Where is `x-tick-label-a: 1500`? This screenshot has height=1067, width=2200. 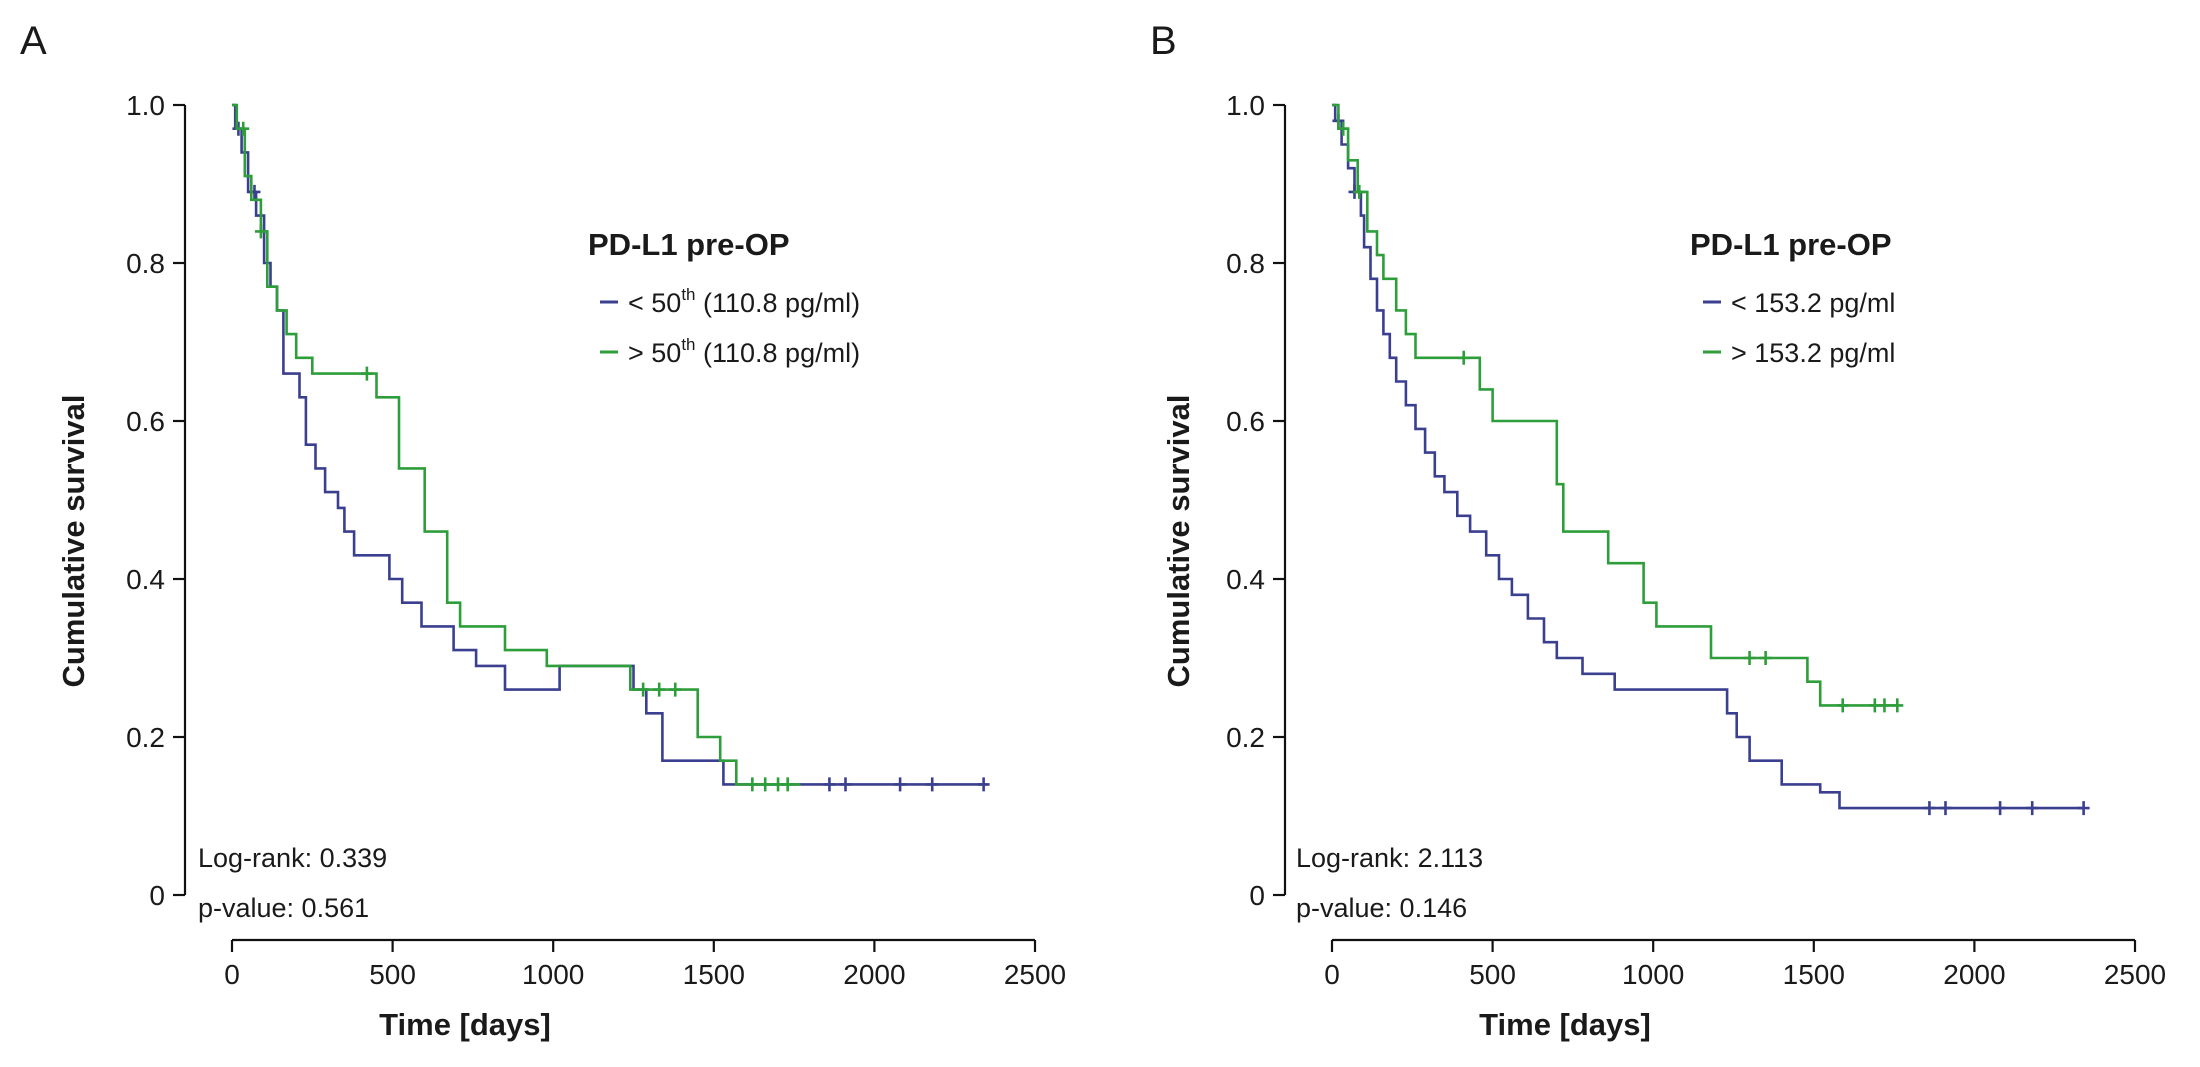 x-tick-label-a: 1500 is located at coordinates (714, 974).